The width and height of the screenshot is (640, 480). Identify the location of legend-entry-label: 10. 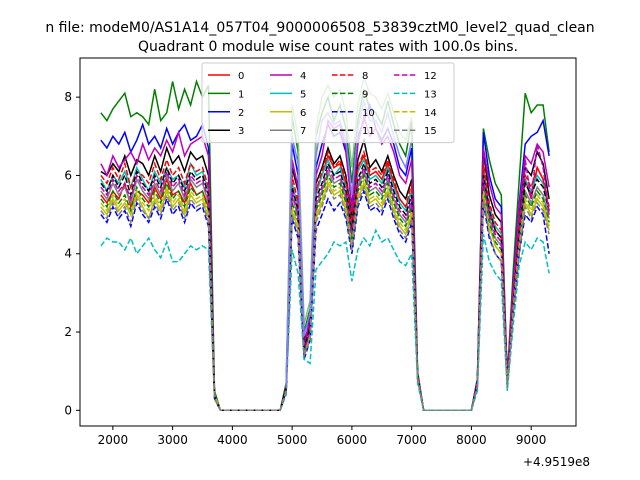
(368, 113).